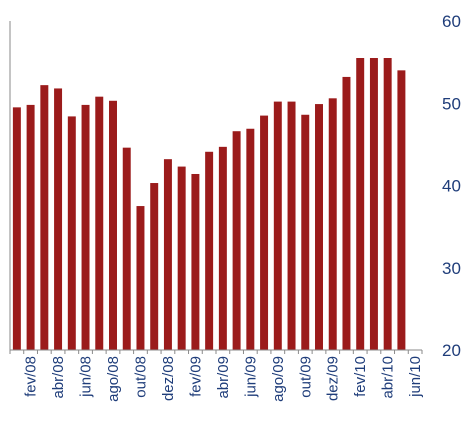  I want to click on bar-mai/10, so click(401, 210).